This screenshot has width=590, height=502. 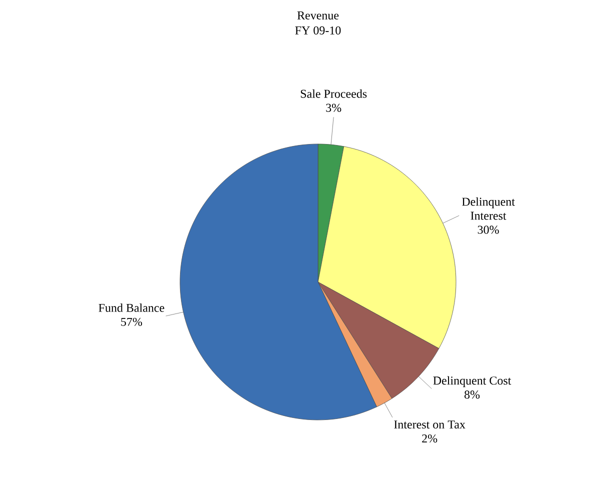 I want to click on chart-subtitle: FY 09-10, so click(x=318, y=30).